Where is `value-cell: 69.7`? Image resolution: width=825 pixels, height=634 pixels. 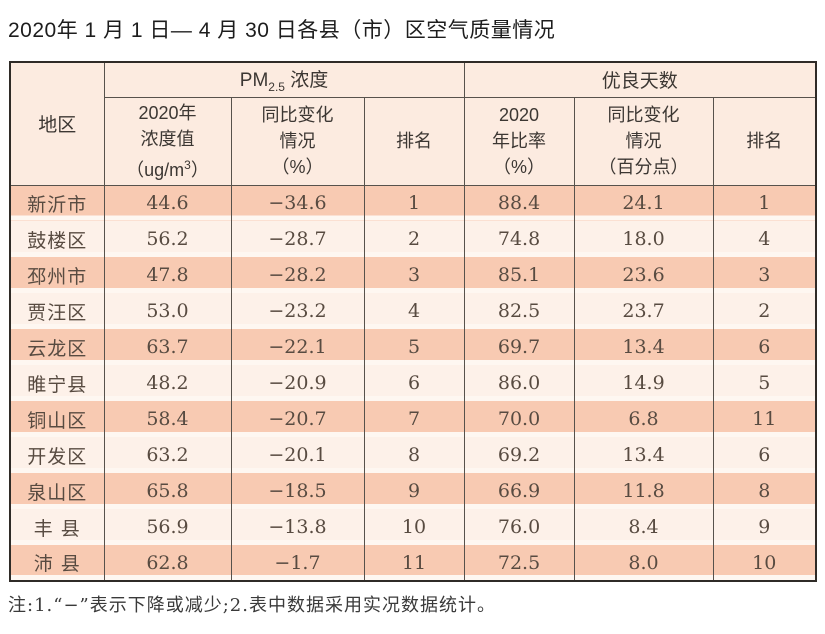
value-cell: 69.7 is located at coordinates (519, 347).